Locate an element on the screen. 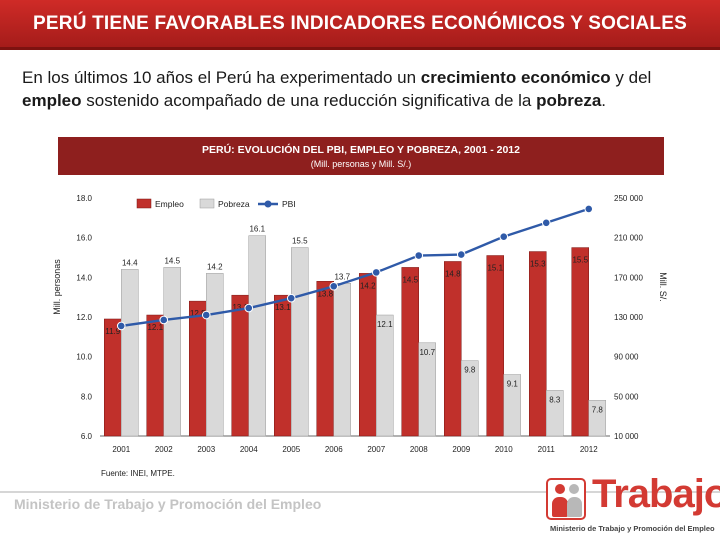 The height and width of the screenshot is (540, 720). y-tick-label: 8.0 is located at coordinates (87, 396).